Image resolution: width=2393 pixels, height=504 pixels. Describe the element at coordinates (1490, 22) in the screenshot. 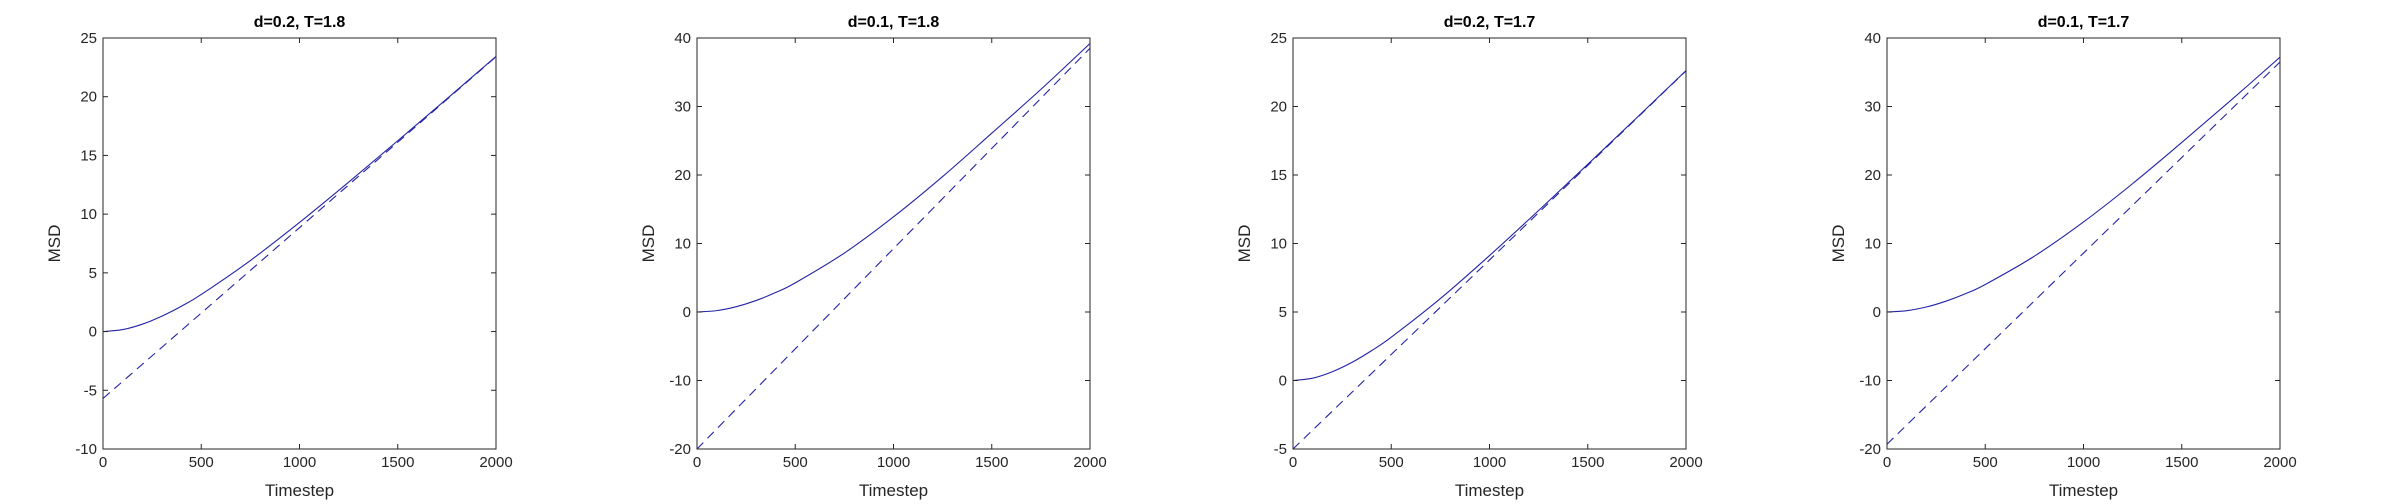

I see `subplot-title: d=0.2, T=1.7` at that location.